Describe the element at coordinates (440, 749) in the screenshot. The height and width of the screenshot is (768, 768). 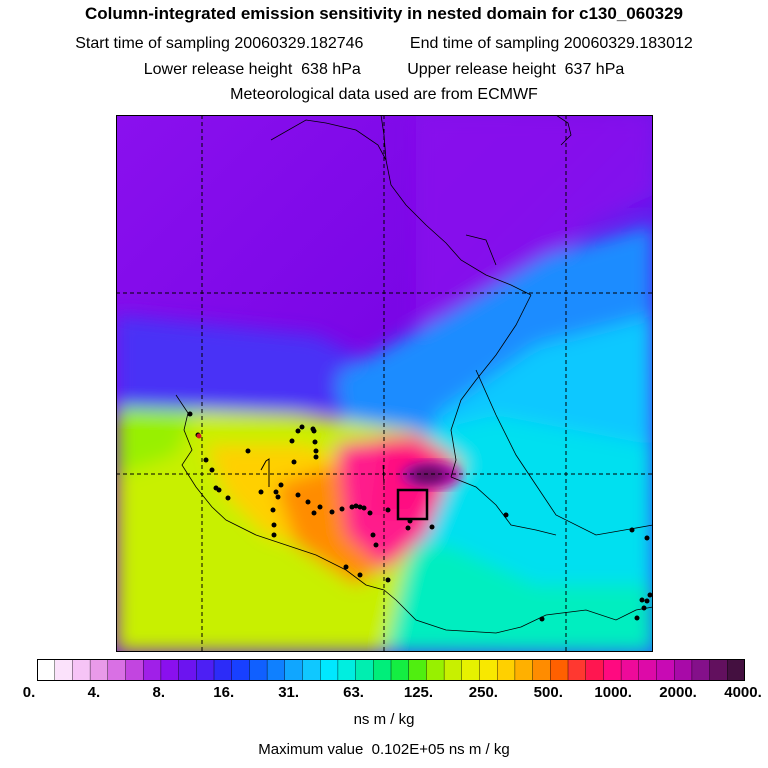
I see `maximum-value-number: 0.102E+05 ns m / kg` at that location.